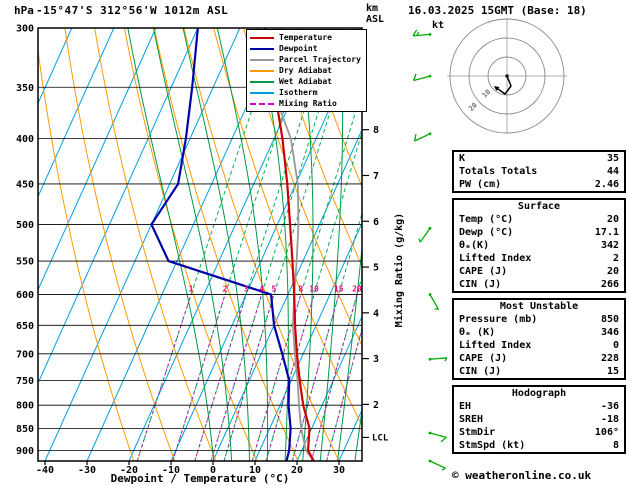 The image size is (629, 486). What do you see at coordinates (25, 88) in the screenshot?
I see `pressure-tick-label: 350` at bounding box center [25, 88].